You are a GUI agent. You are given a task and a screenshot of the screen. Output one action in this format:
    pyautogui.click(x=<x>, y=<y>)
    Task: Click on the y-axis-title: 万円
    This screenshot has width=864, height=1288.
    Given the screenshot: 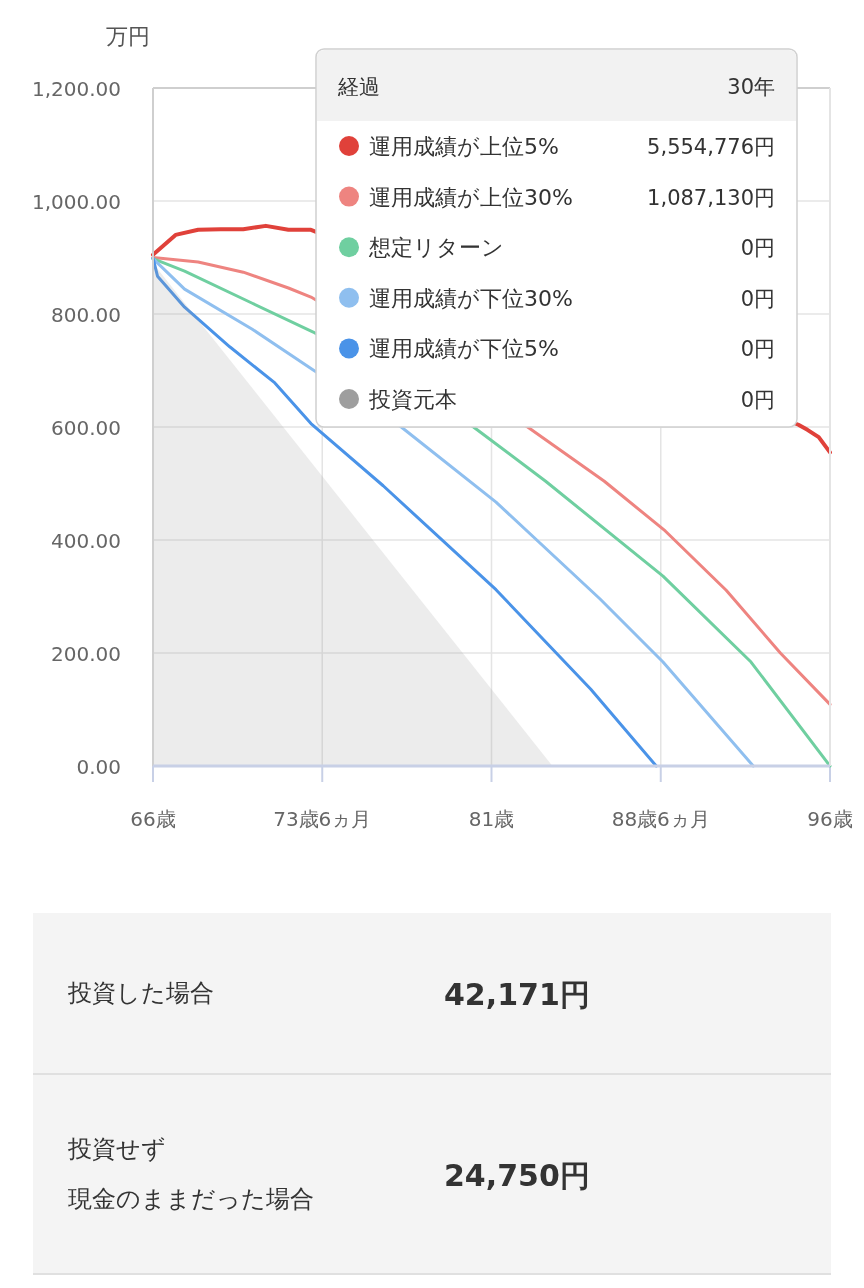 What is the action you would take?
    pyautogui.click(x=128, y=36)
    